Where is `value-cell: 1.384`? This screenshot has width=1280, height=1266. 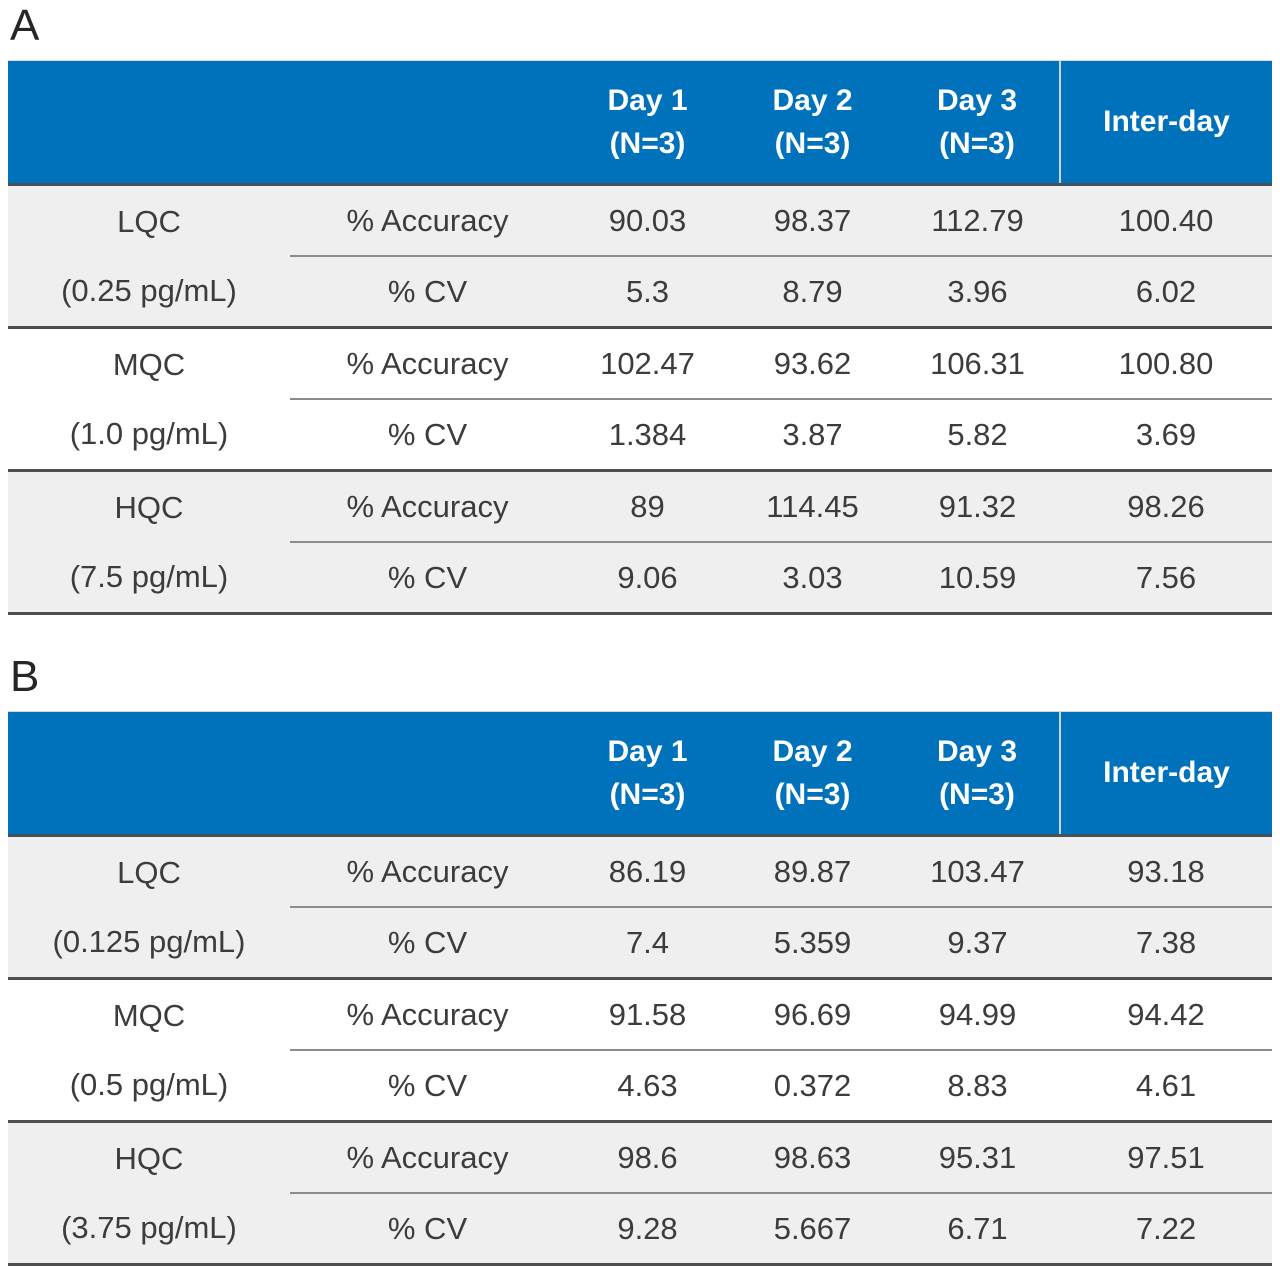 value-cell: 1.384 is located at coordinates (647, 435).